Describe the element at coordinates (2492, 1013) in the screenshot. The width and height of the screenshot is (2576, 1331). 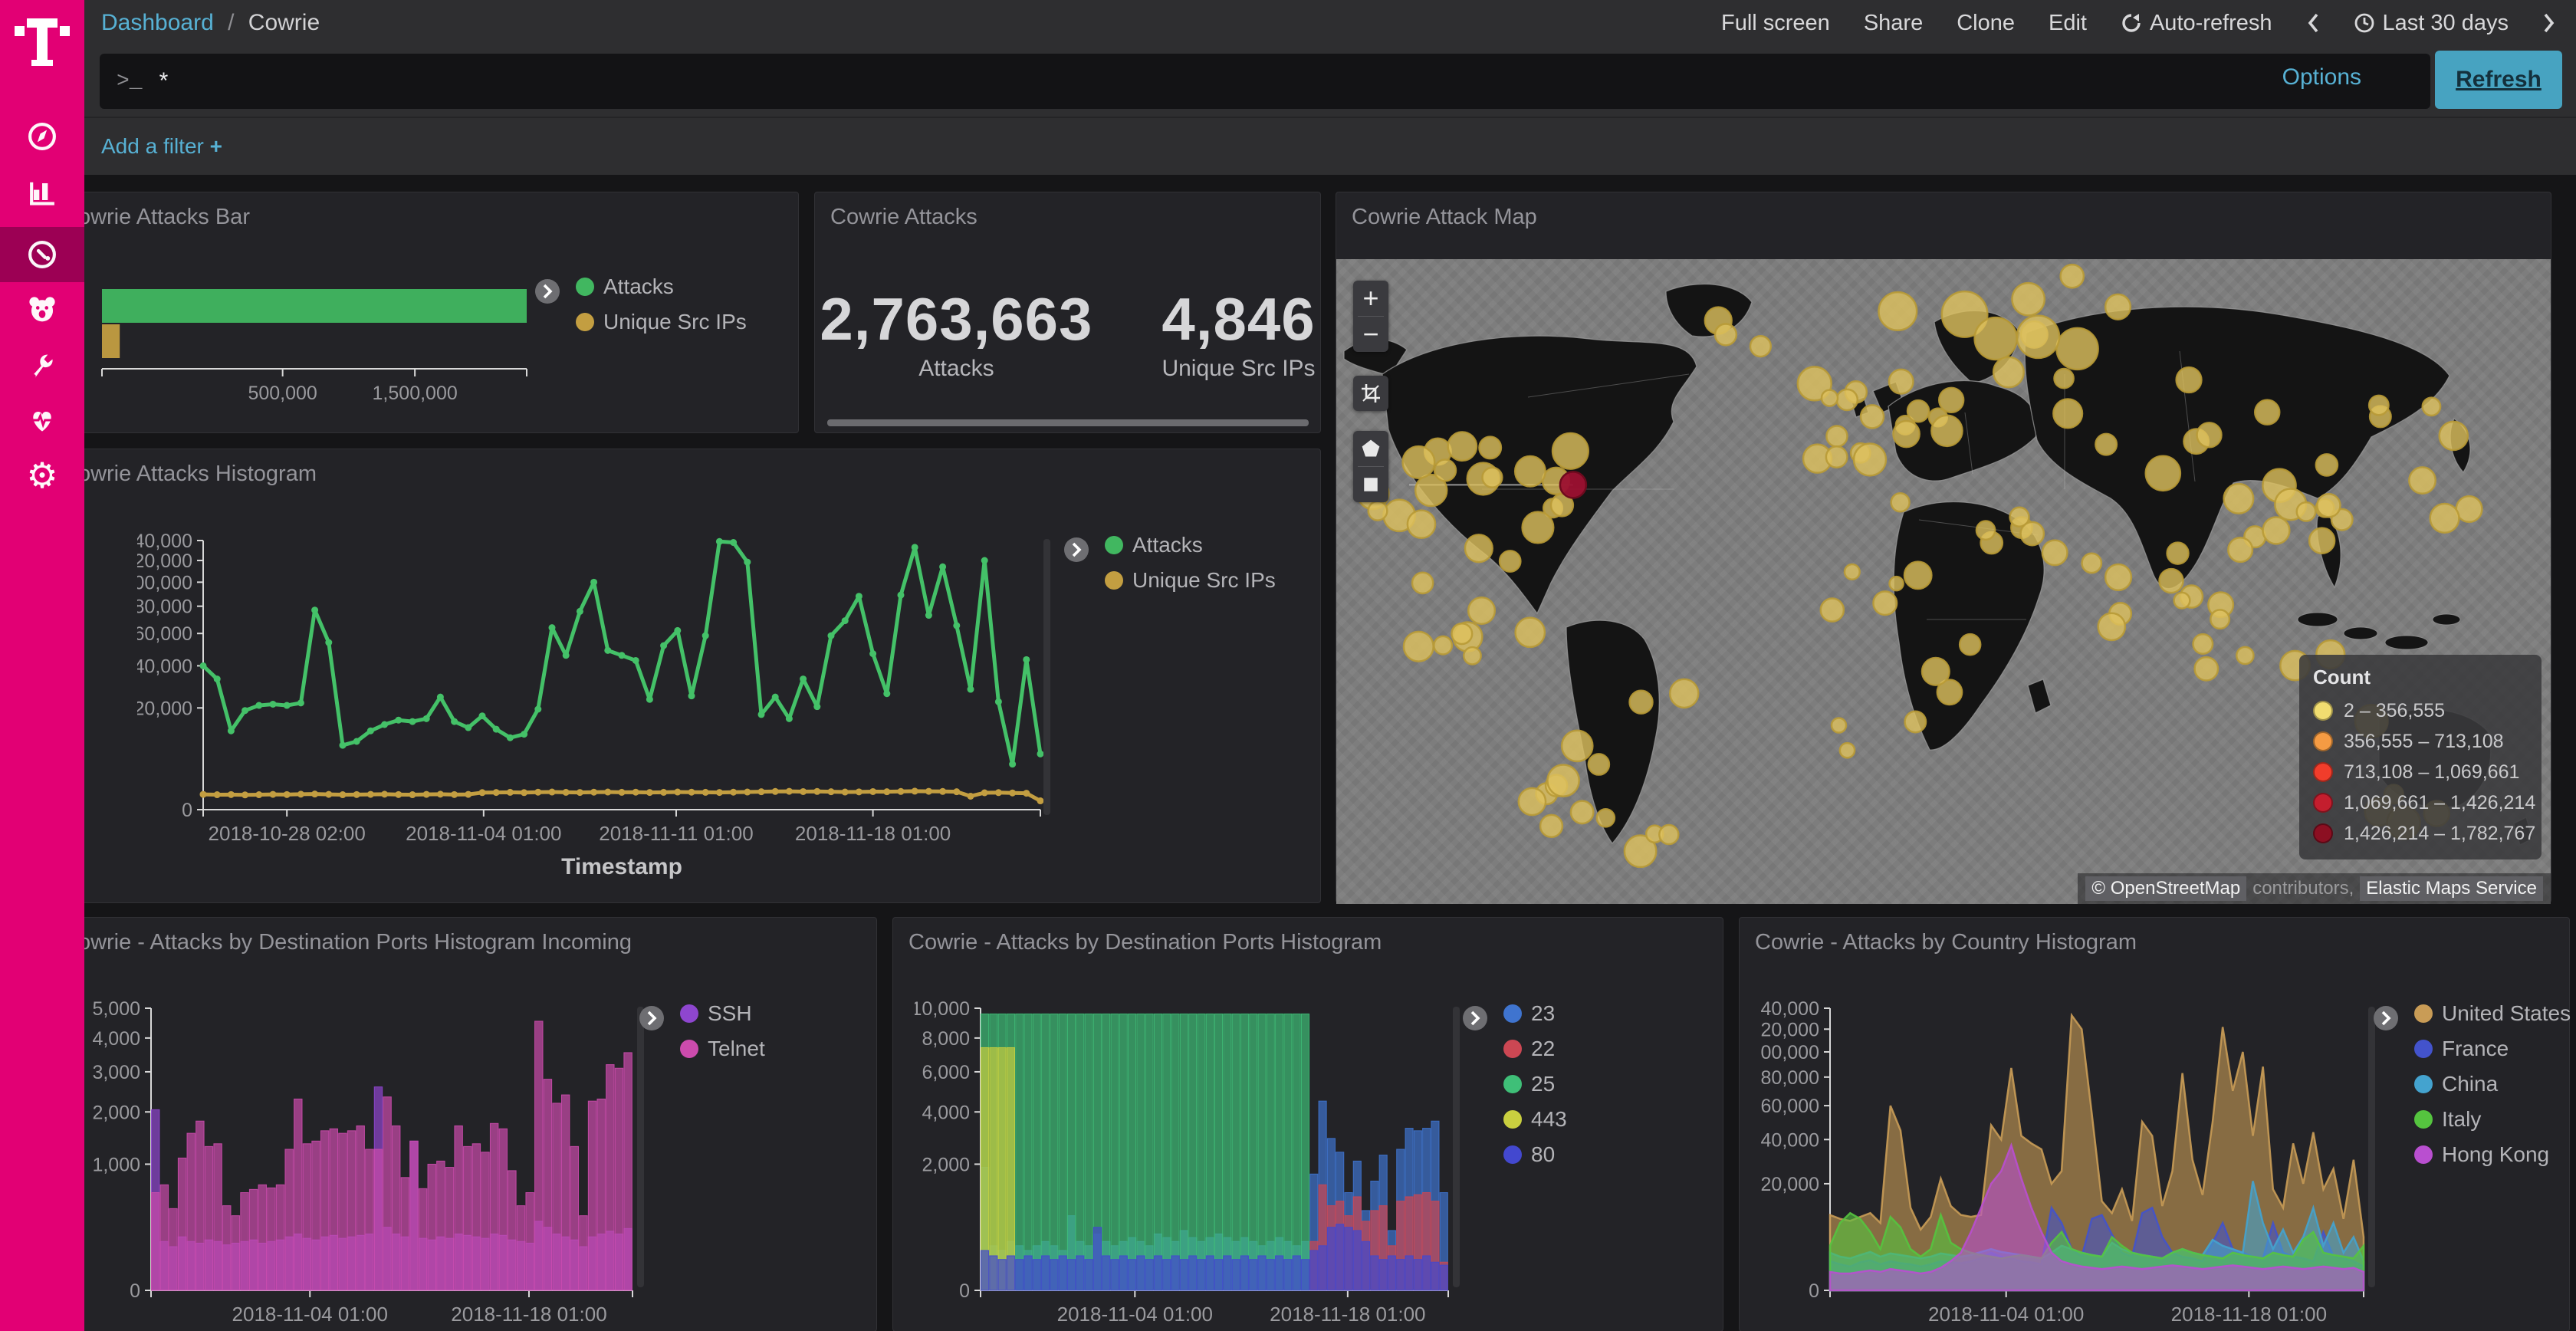
I see `legend-item: United States` at that location.